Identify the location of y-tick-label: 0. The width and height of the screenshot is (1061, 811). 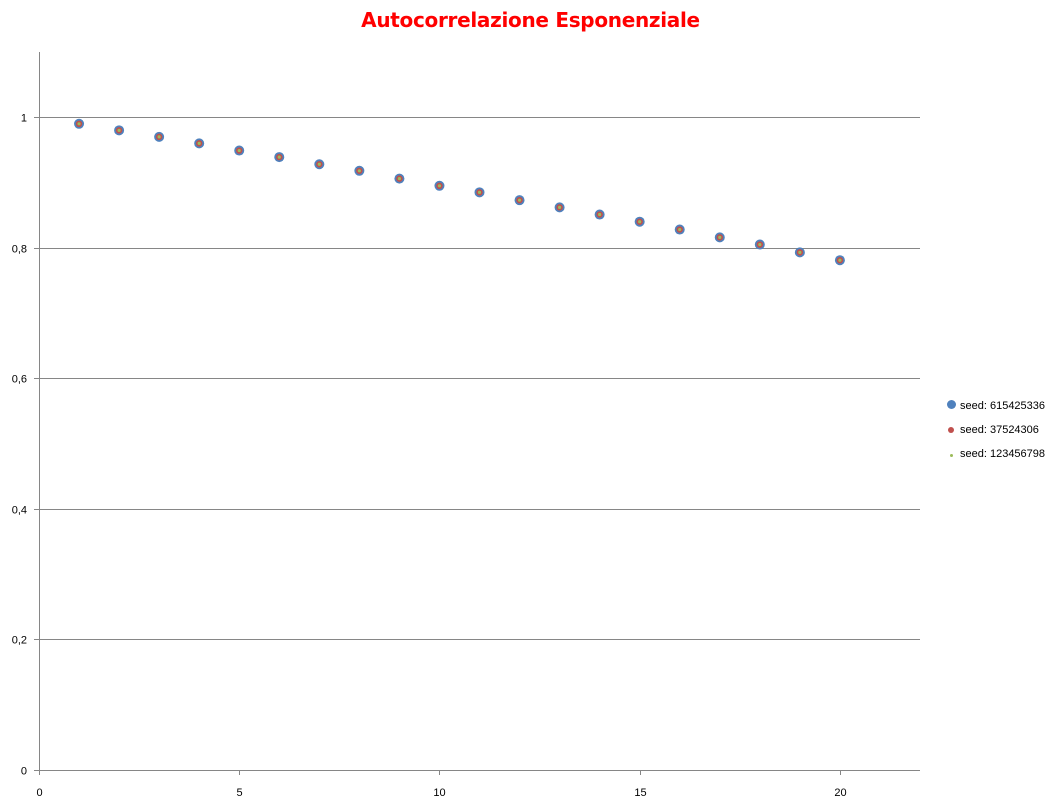
(24, 772).